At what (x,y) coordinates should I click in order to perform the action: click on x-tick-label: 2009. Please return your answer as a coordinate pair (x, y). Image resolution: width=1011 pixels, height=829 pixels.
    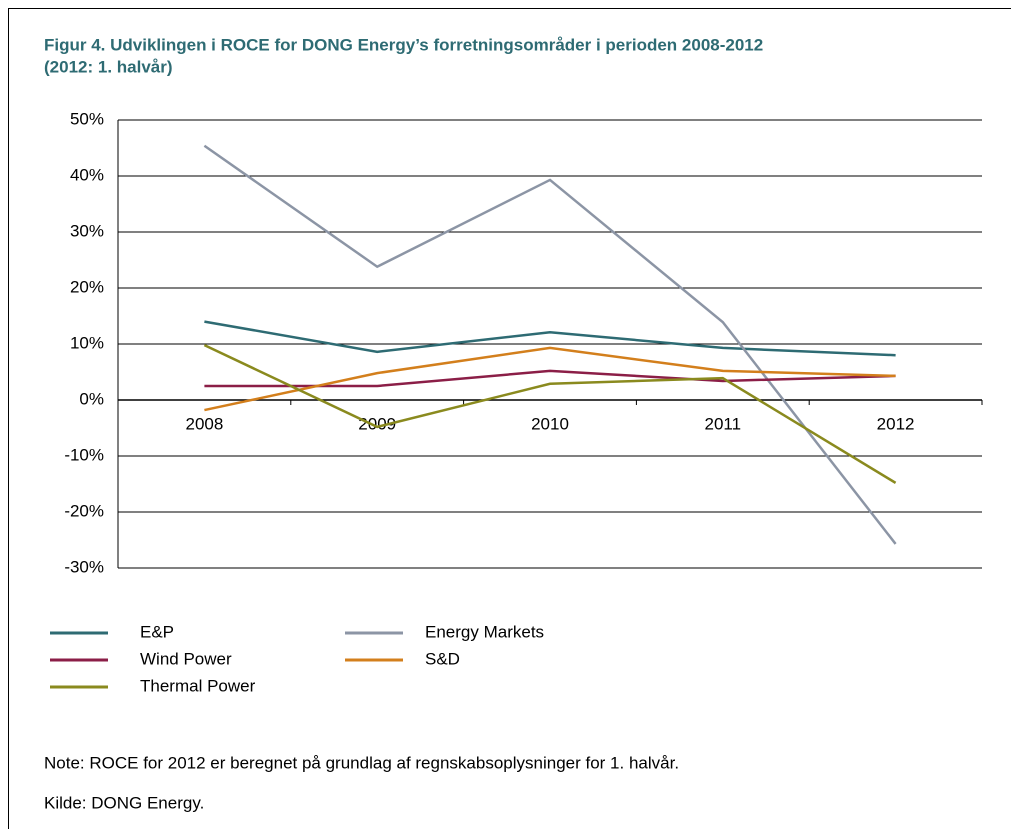
    Looking at the image, I should click on (377, 423).